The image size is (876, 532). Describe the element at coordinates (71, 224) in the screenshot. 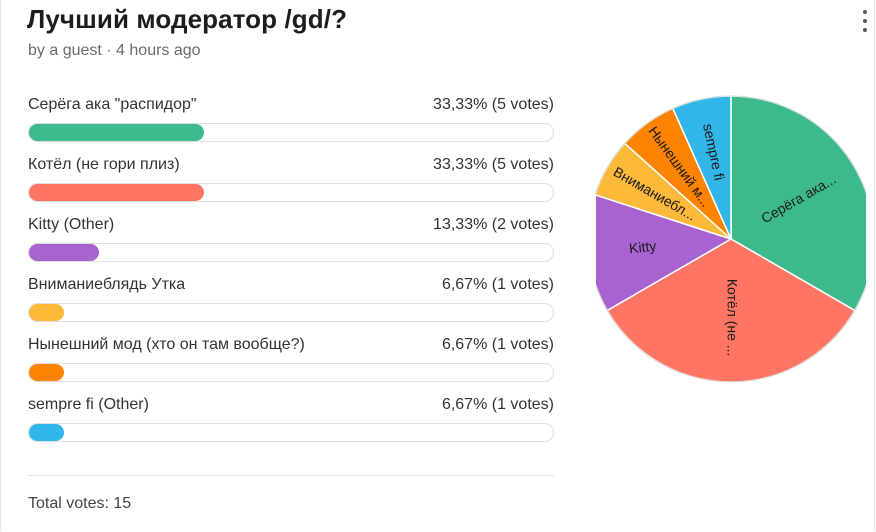

I see `option-label: Kitty (Other)` at that location.